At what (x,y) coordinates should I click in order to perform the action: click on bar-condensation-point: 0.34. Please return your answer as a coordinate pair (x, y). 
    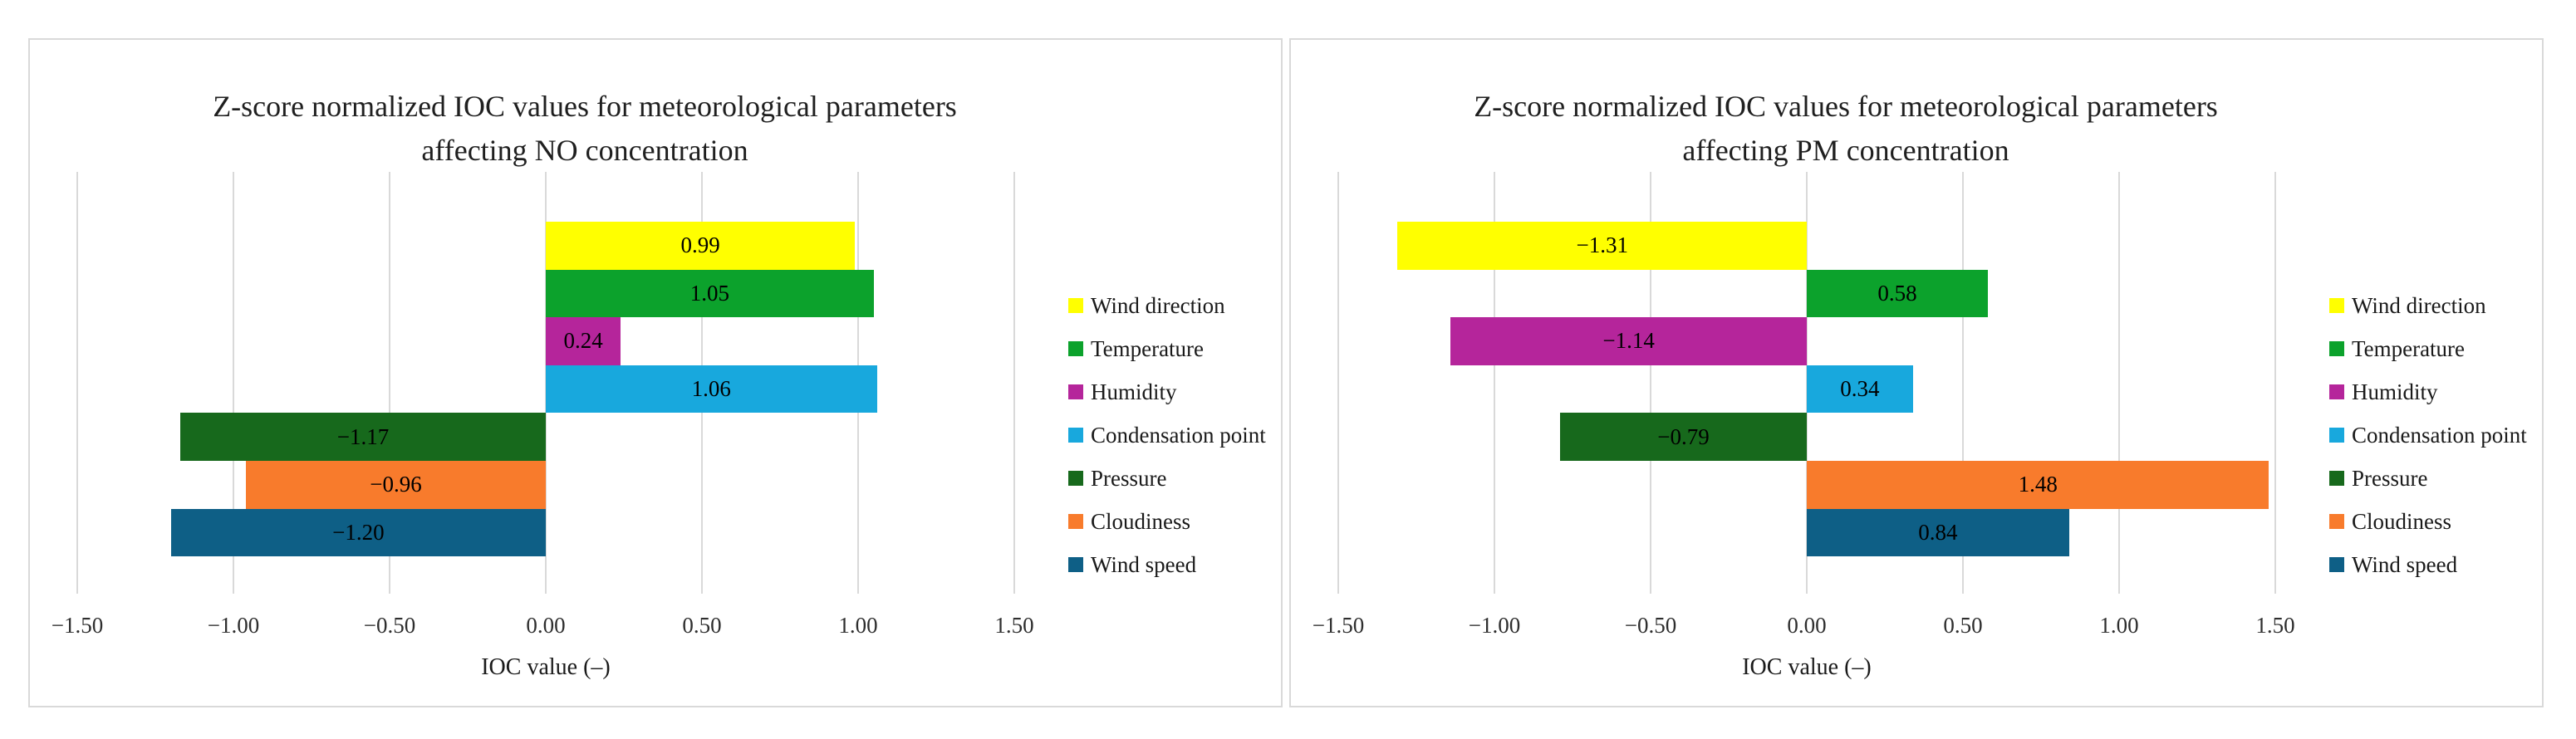
    Looking at the image, I should click on (1860, 389).